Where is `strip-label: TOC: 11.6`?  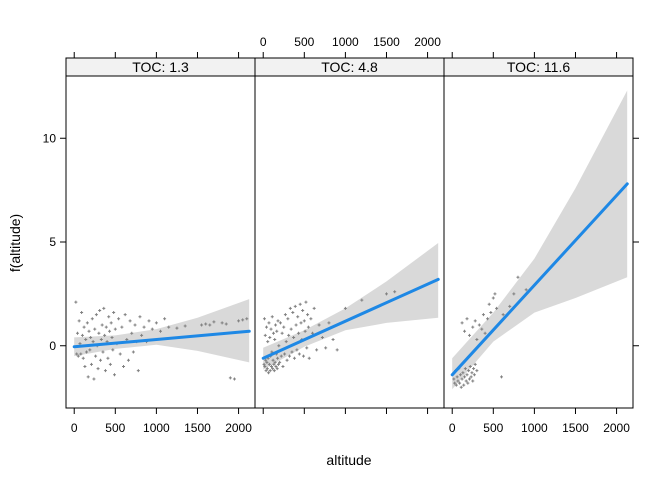
strip-label: TOC: 11.6 is located at coordinates (539, 67).